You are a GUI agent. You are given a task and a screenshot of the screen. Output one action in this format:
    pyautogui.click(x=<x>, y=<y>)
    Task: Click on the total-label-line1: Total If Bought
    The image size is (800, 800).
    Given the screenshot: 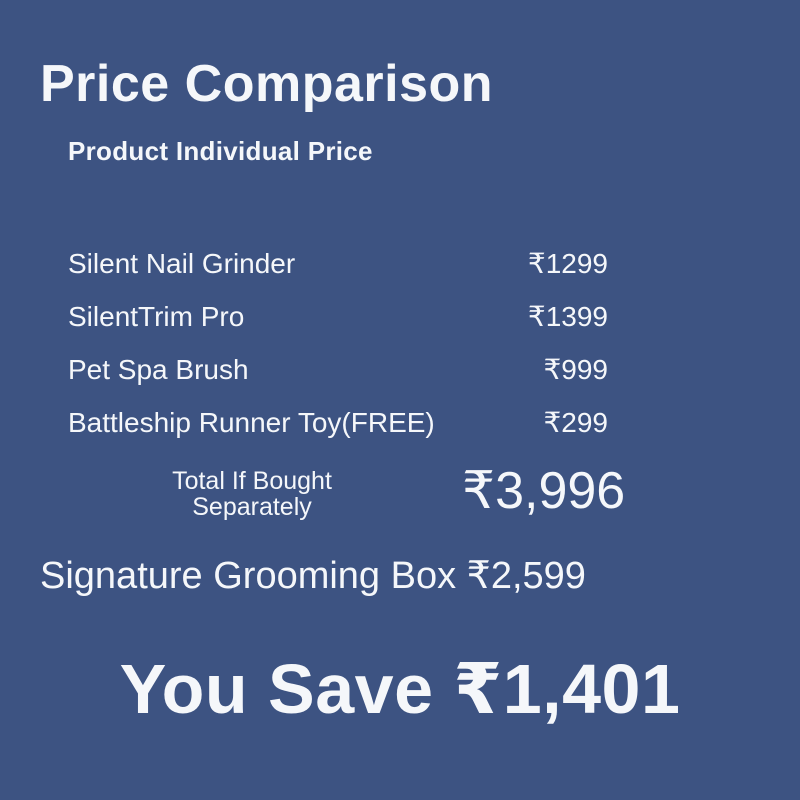 What is the action you would take?
    pyautogui.click(x=252, y=481)
    